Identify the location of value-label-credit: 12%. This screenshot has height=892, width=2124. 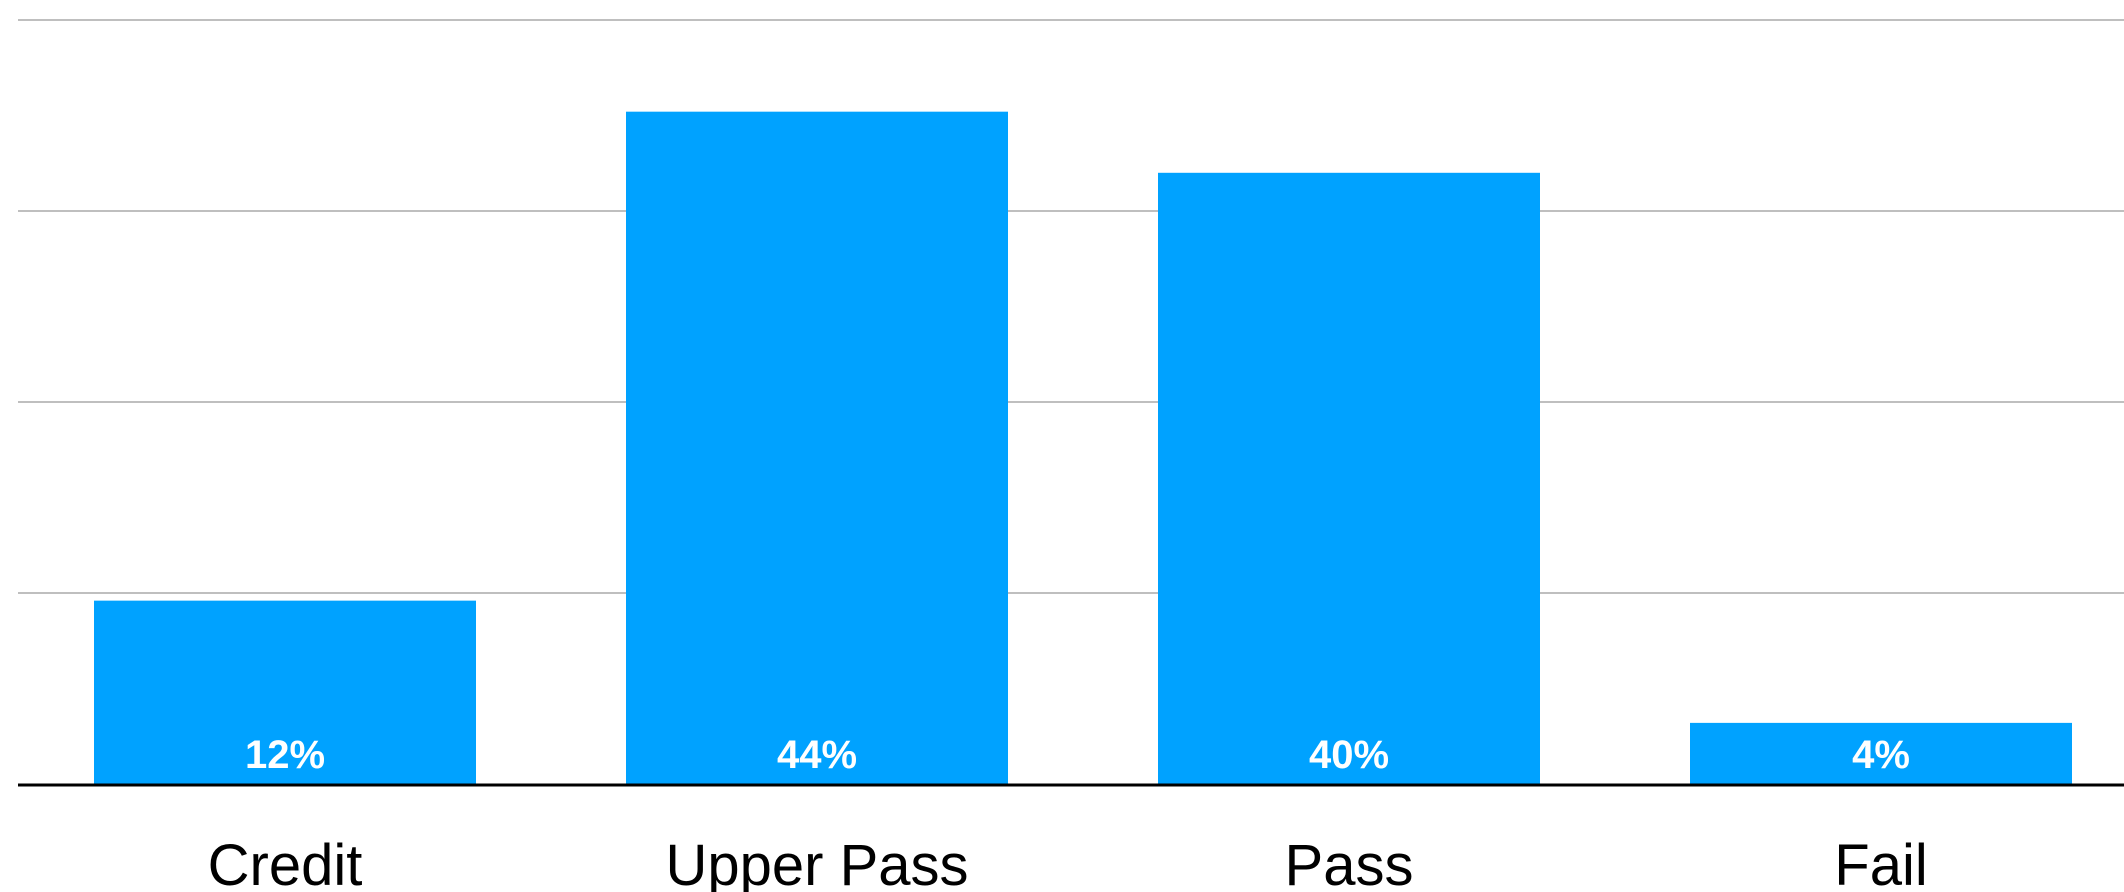
(285, 755).